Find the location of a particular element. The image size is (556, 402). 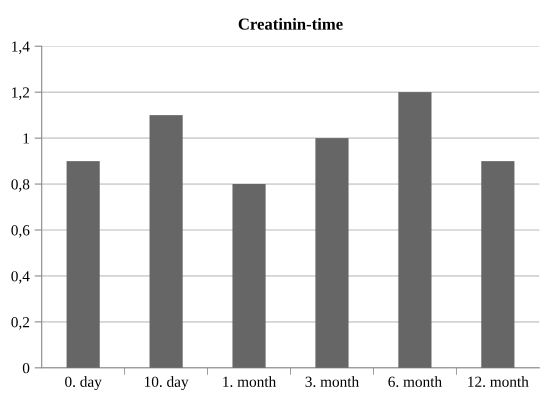

x-tick-label: 6. month is located at coordinates (415, 381).